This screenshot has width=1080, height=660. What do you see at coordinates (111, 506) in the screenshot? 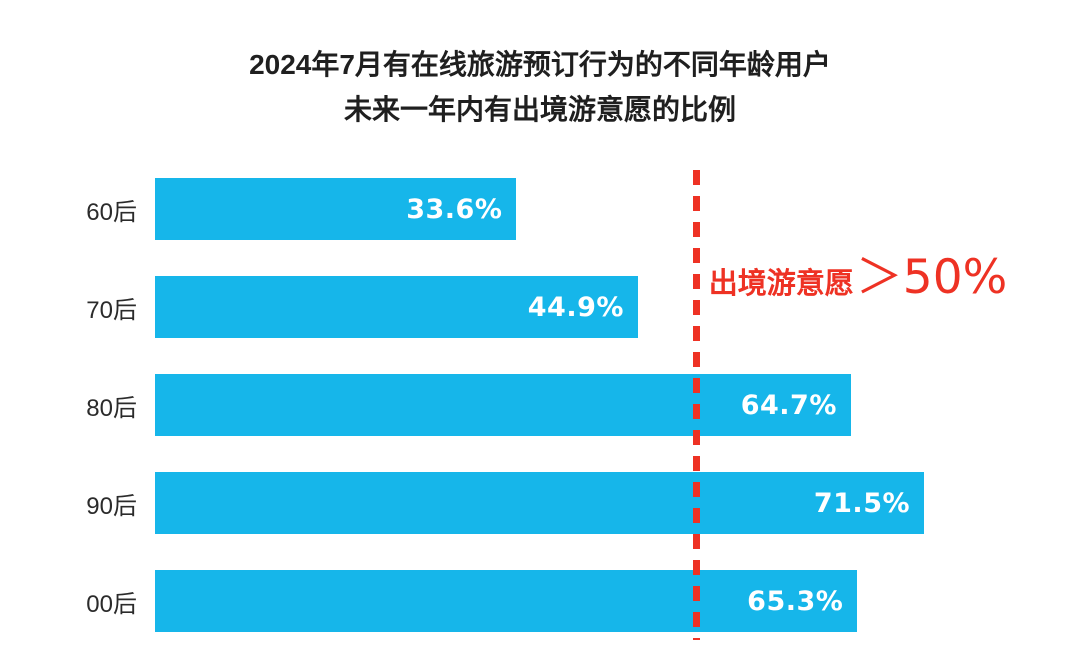
I see `category-label: 90后` at bounding box center [111, 506].